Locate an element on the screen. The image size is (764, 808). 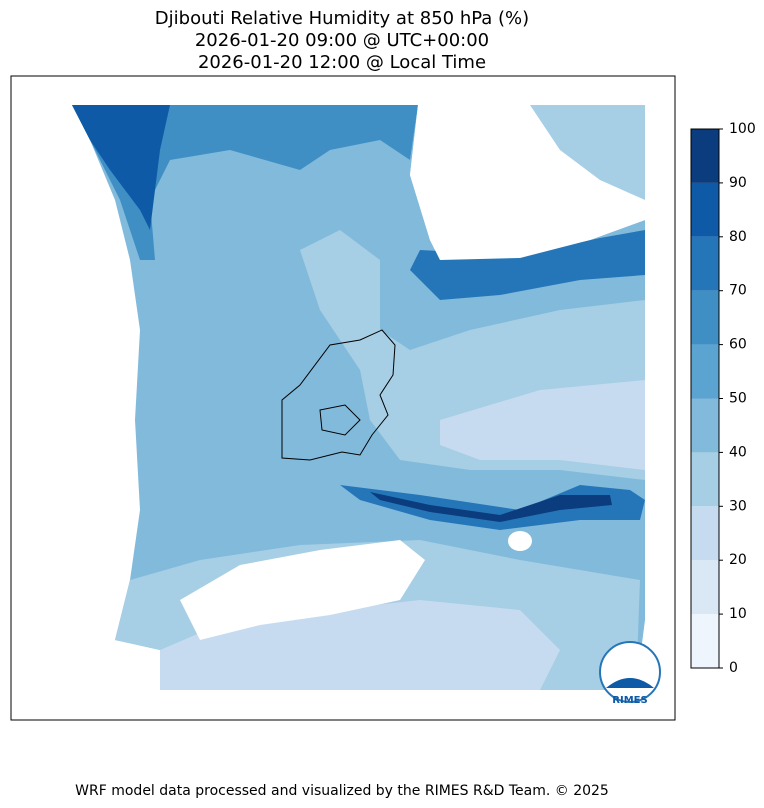
djibouti-border is located at coordinates (338, 395).